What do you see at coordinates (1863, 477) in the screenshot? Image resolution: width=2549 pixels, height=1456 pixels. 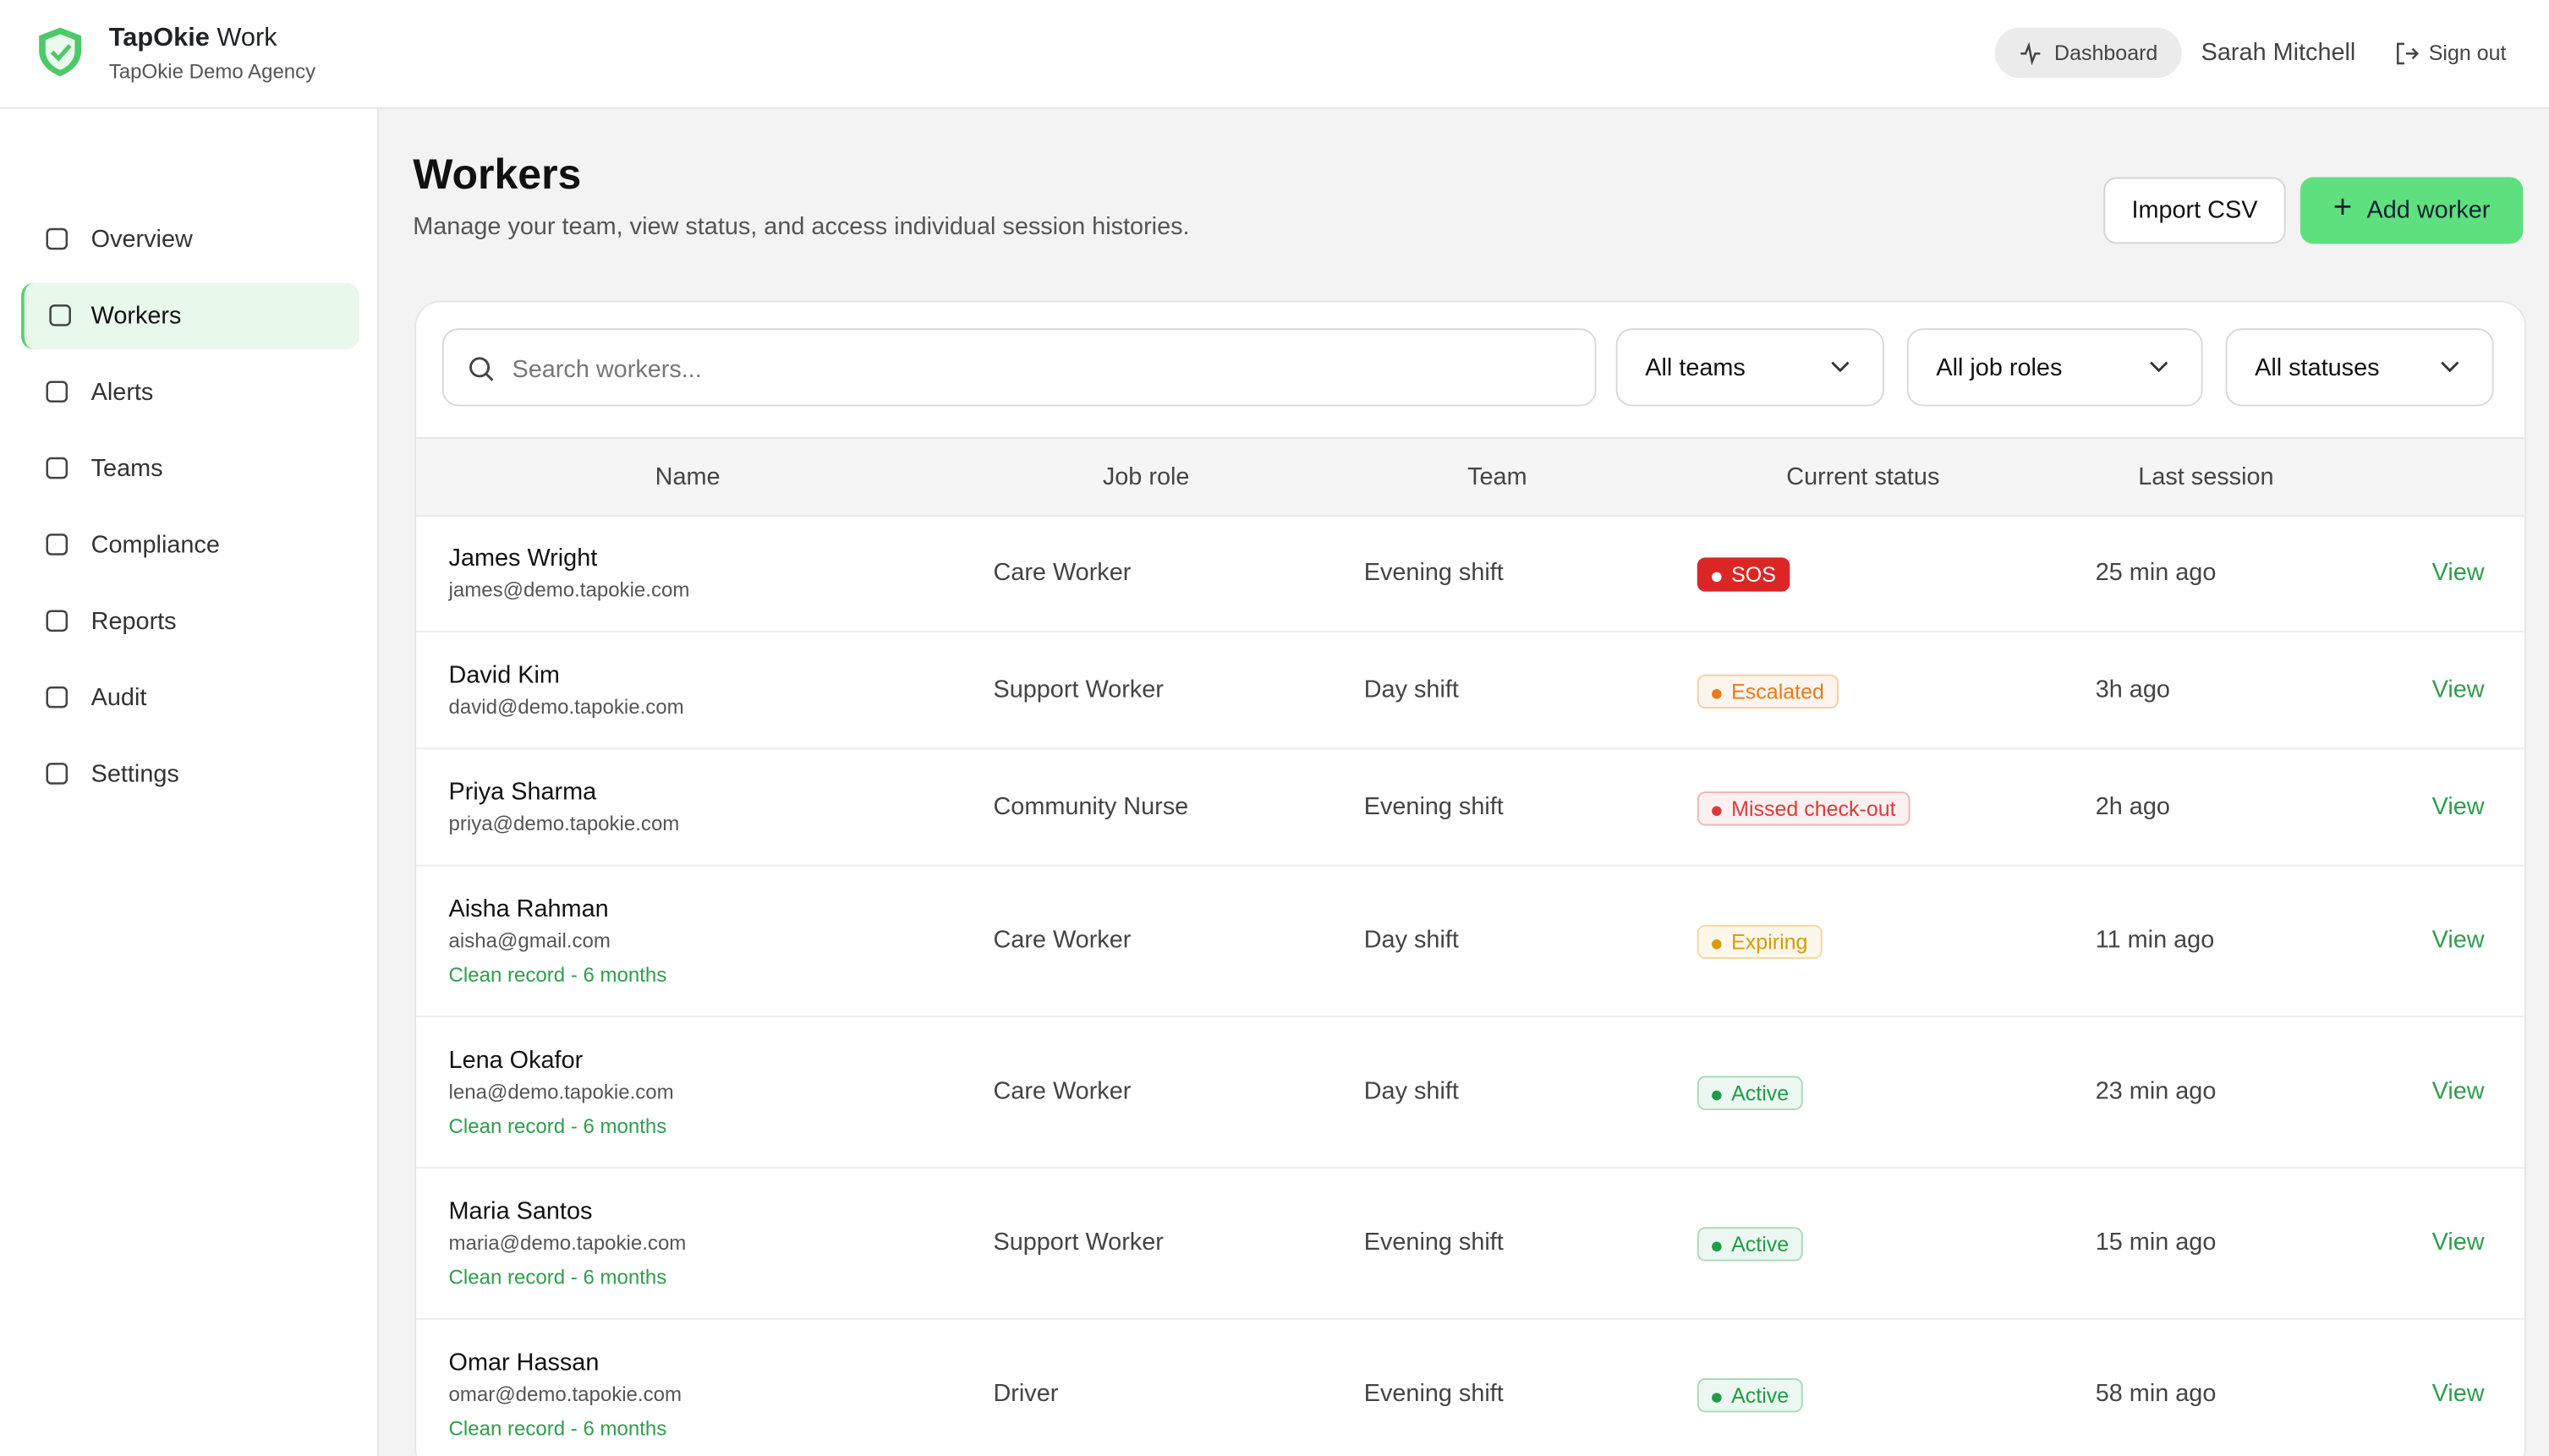 I see `column-header: Current status` at bounding box center [1863, 477].